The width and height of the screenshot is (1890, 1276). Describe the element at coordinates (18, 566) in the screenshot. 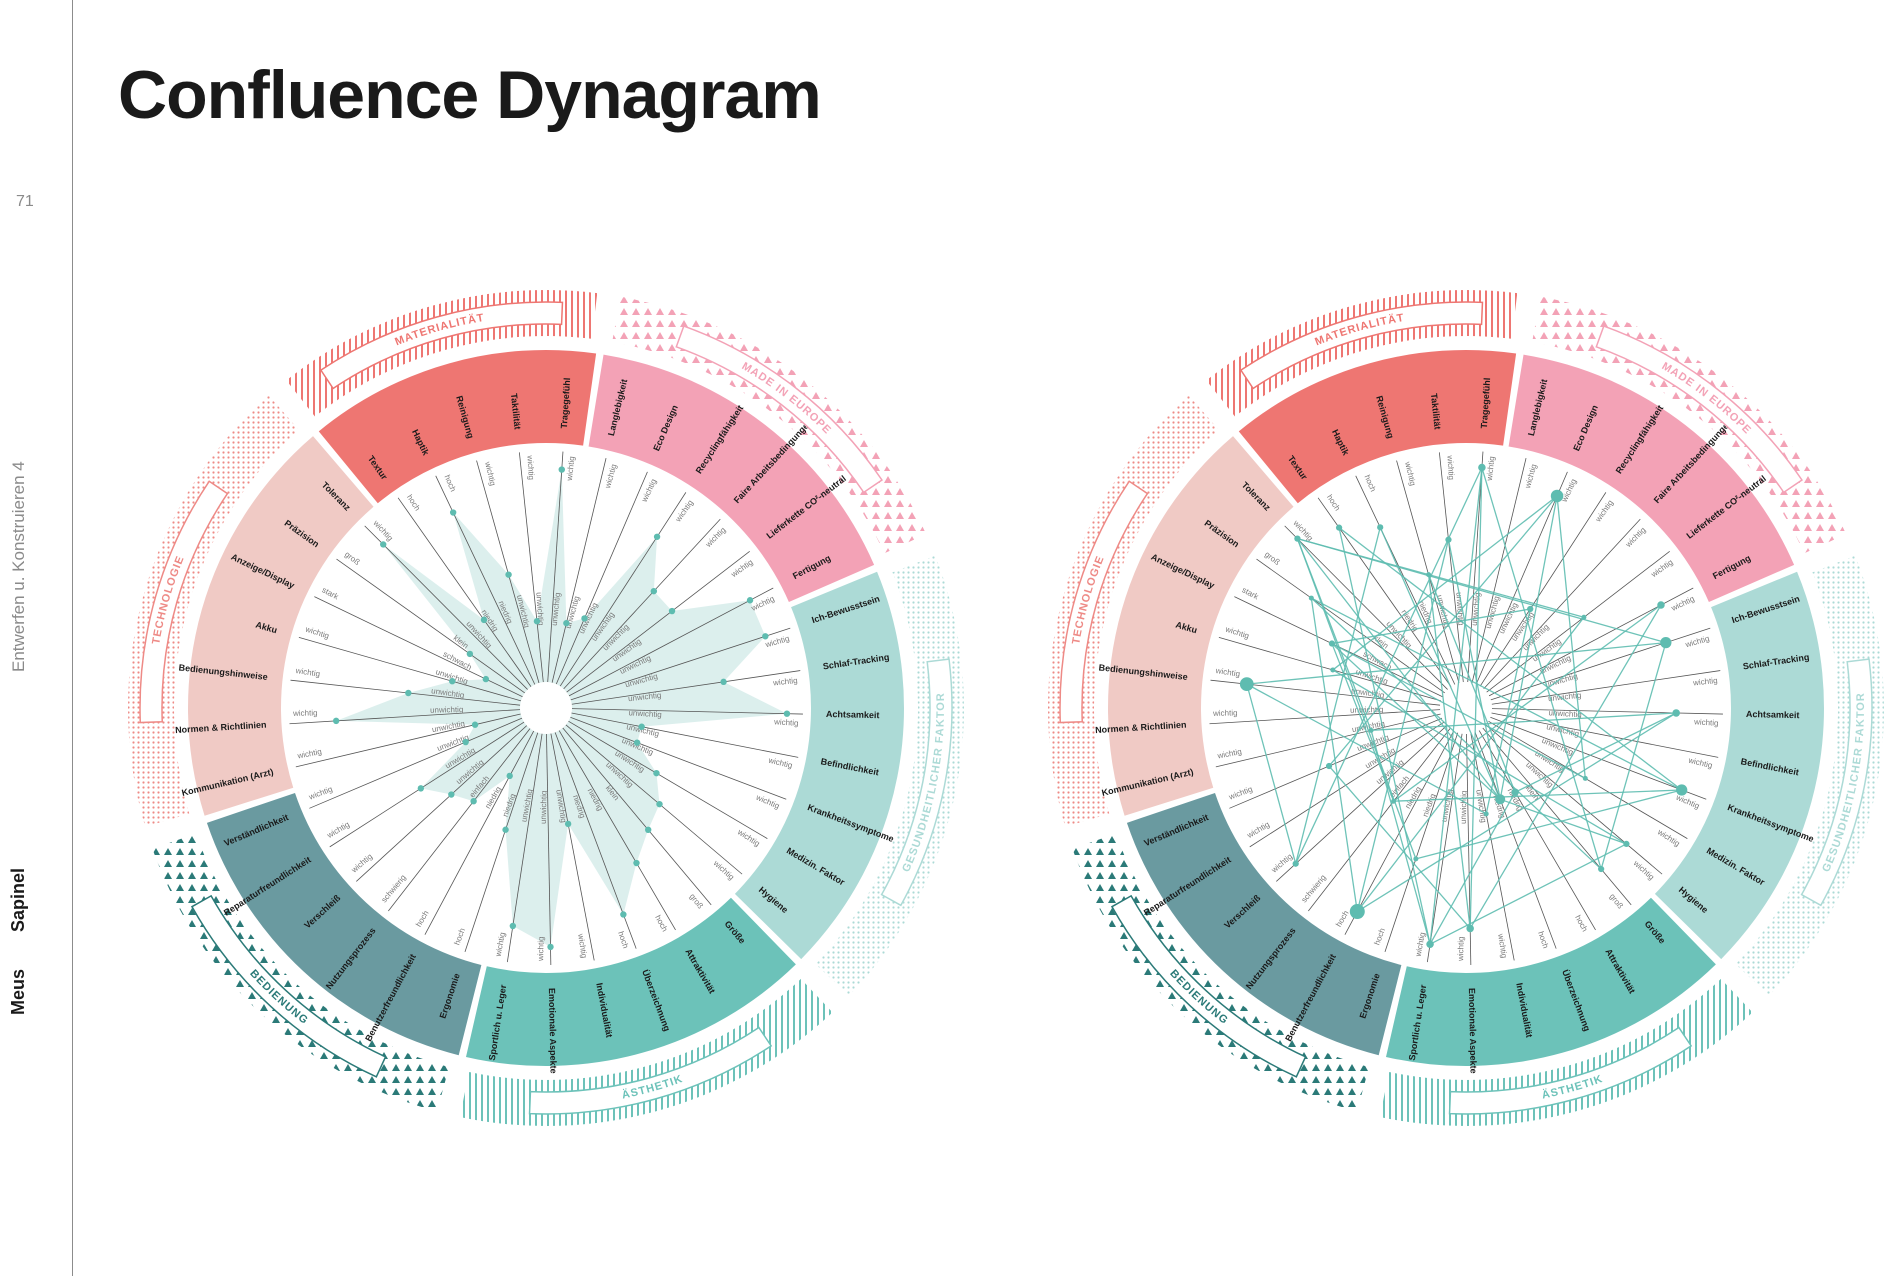

I see `course-label: Entwerfen u. Konstruieren 4` at that location.